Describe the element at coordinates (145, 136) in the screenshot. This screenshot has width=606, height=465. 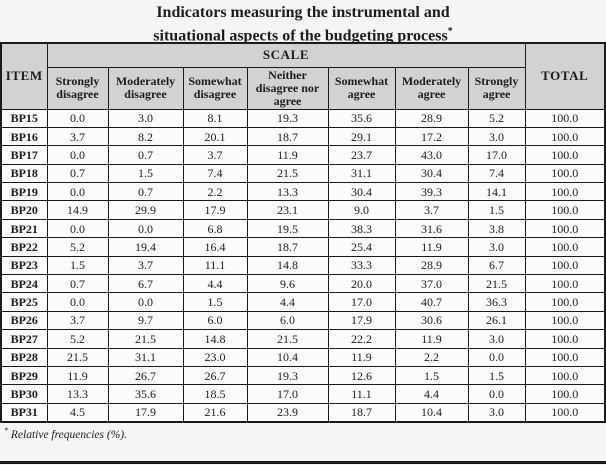
I see `value-cell: 8.2` at that location.